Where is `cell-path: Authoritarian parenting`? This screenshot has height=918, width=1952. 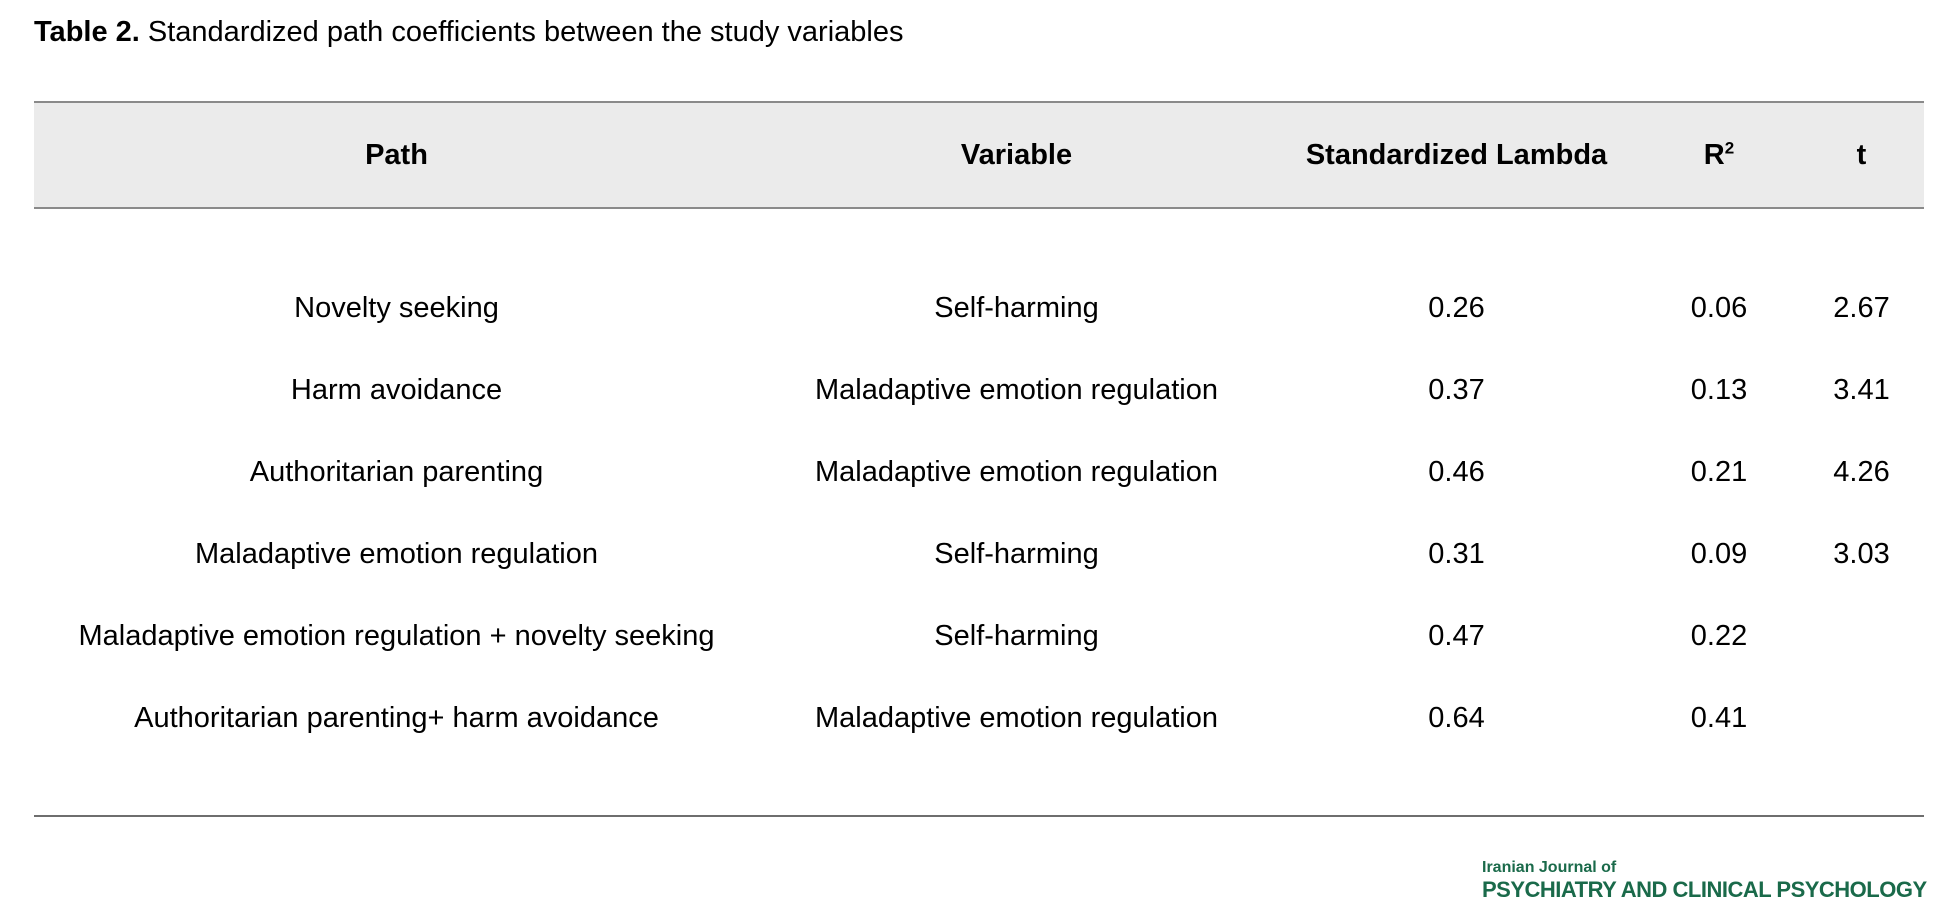
cell-path: Authoritarian parenting is located at coordinates (396, 471).